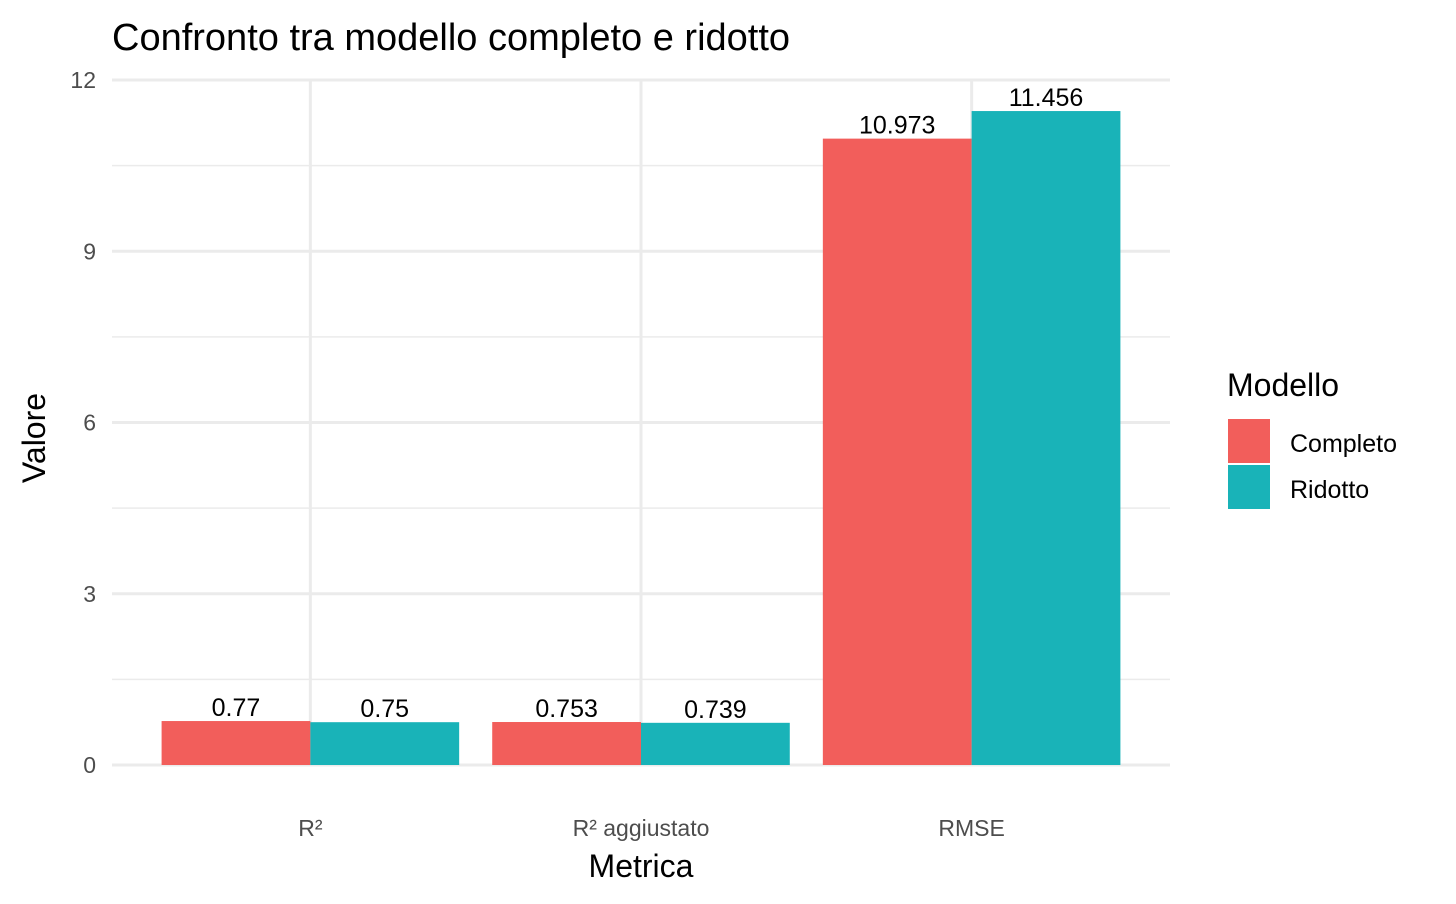  I want to click on x-tick-label: RMSE, so click(971, 828).